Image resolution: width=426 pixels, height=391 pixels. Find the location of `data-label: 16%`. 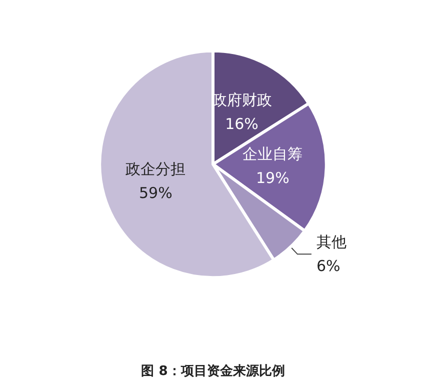

data-label: 16% is located at coordinates (241, 123).